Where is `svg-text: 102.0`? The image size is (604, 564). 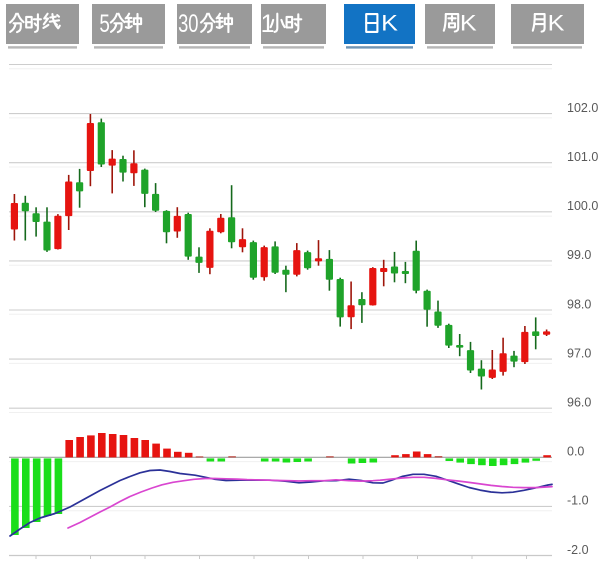
svg-text: 102.0 is located at coordinates (582, 108).